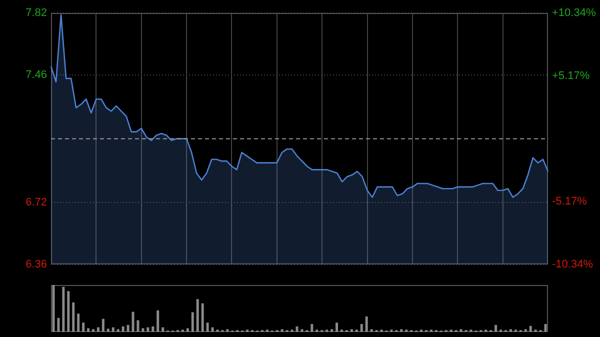 This screenshot has width=600, height=337. I want to click on y-tick-label: 6.36, so click(36, 264).